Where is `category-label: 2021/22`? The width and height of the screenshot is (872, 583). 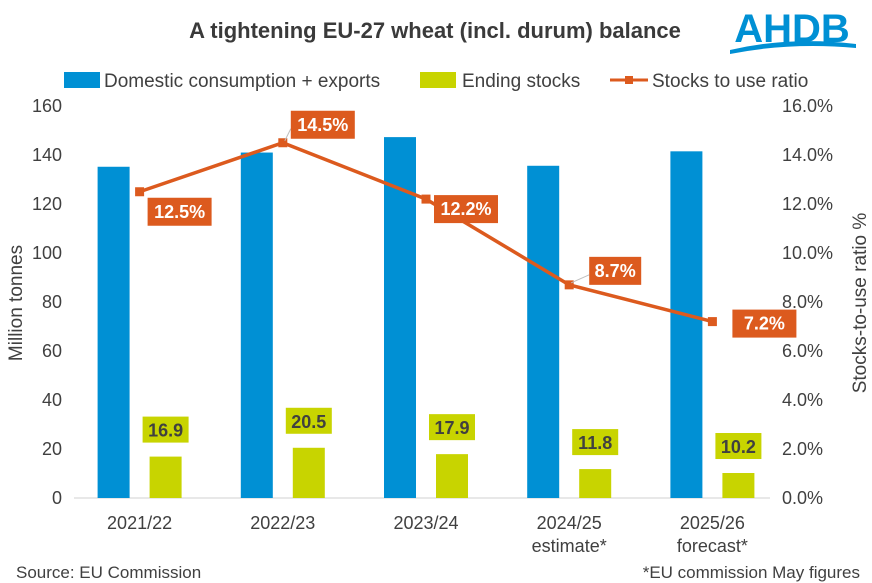
category-label: 2021/22 is located at coordinates (139, 523).